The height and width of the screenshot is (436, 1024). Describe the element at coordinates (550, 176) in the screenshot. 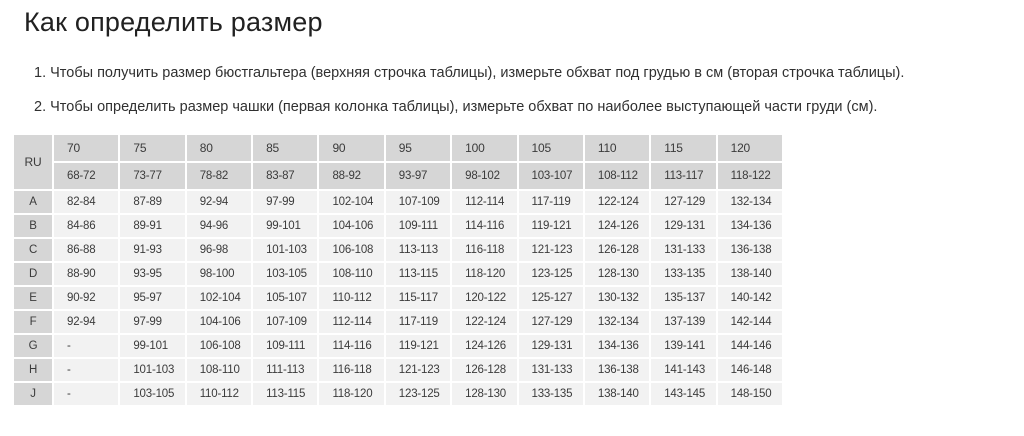

I see `underbust-range-cell: 103-107` at that location.